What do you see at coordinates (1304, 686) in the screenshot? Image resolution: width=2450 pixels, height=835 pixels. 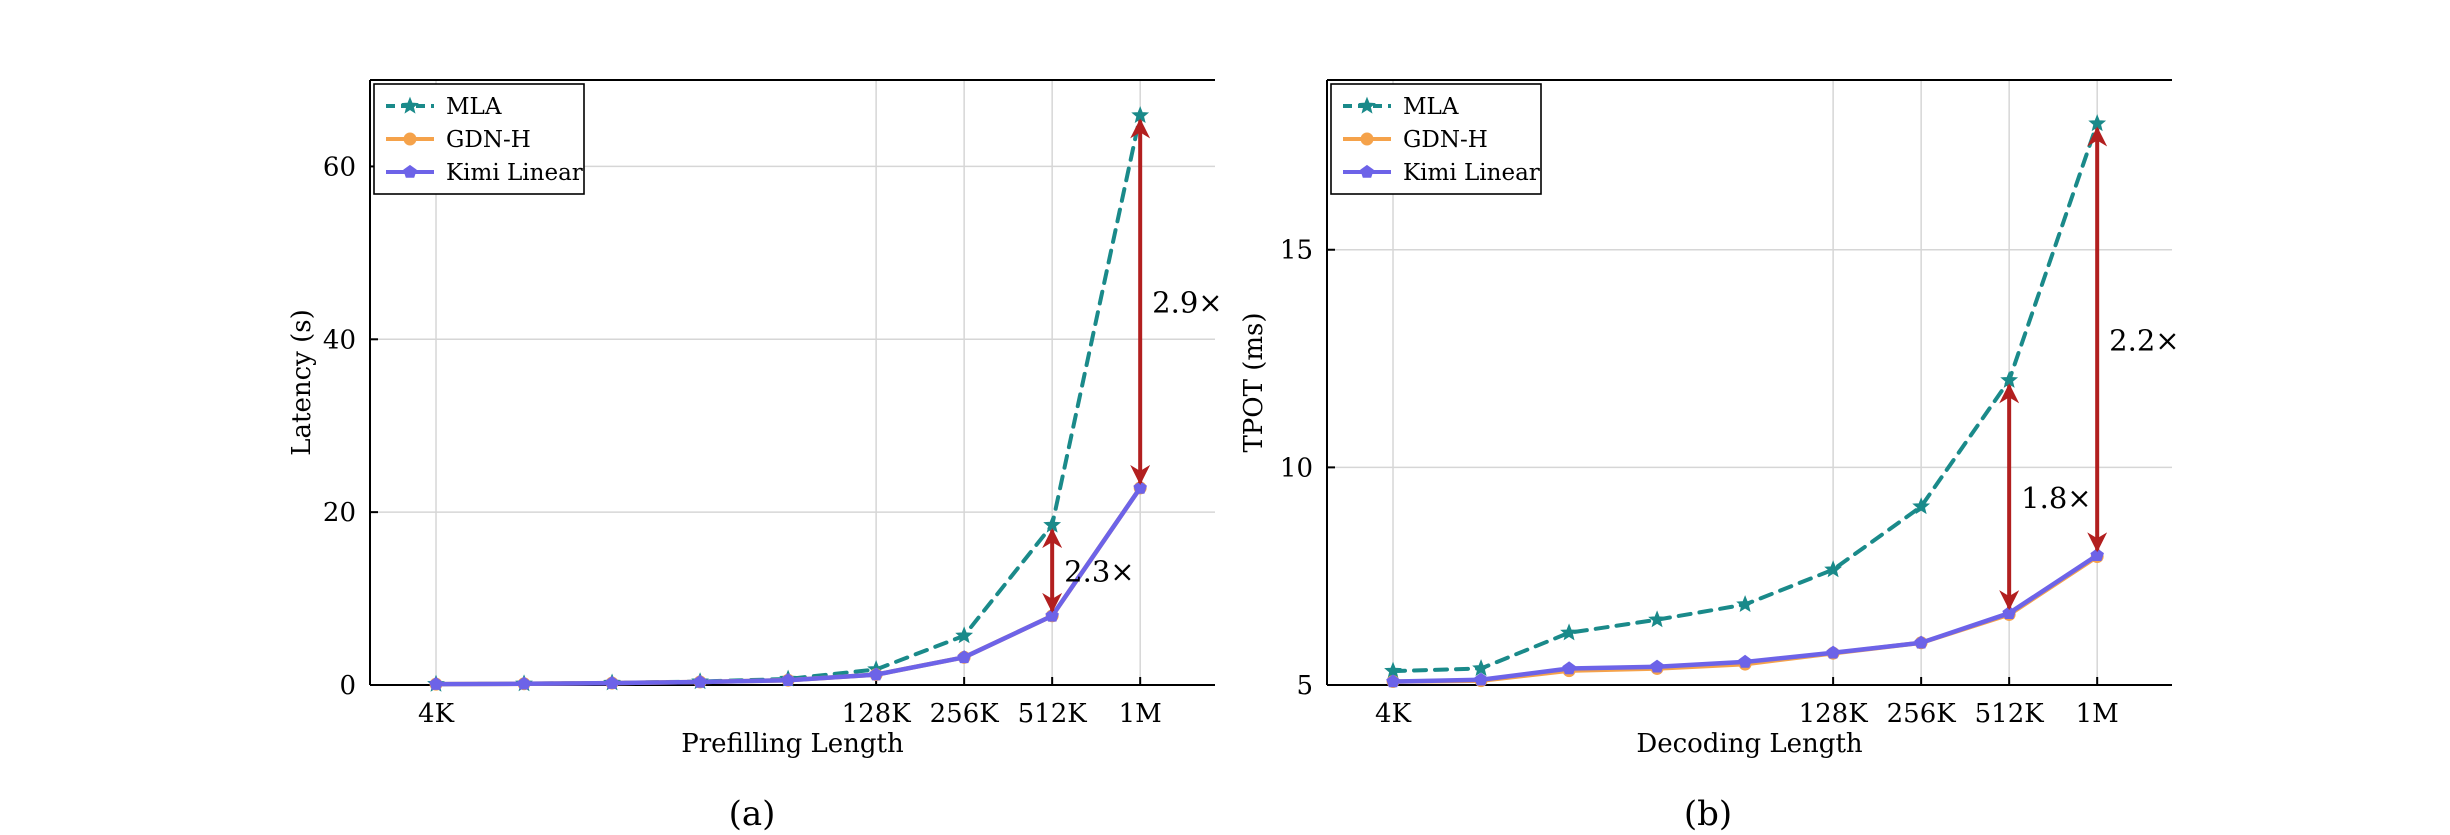 I see `y-tick-label: 5` at bounding box center [1304, 686].